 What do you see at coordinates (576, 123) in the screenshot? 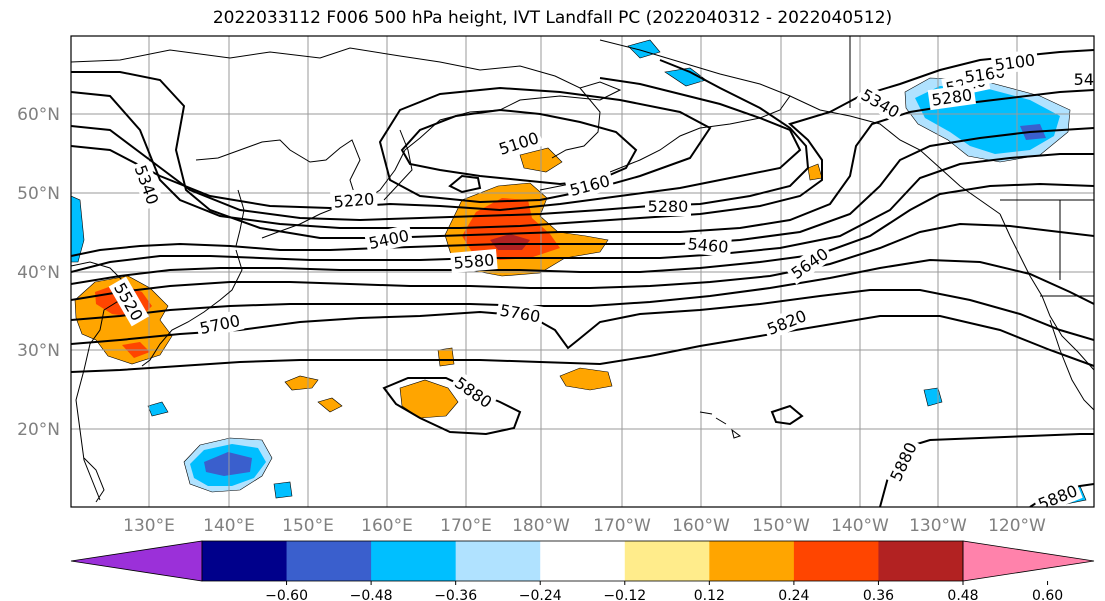
I see `coast-chukotka` at bounding box center [576, 123].